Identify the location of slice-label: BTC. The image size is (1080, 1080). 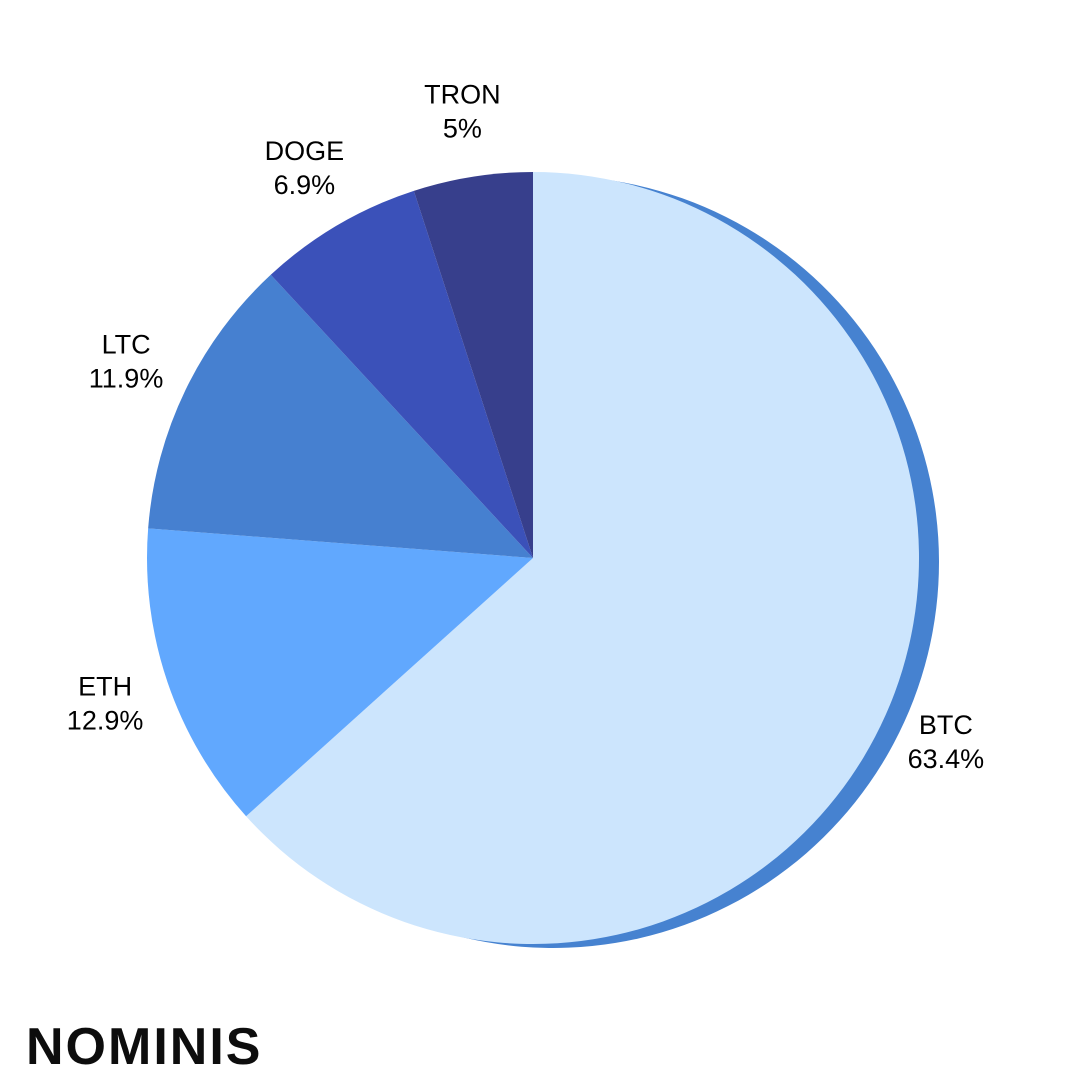
(946, 725).